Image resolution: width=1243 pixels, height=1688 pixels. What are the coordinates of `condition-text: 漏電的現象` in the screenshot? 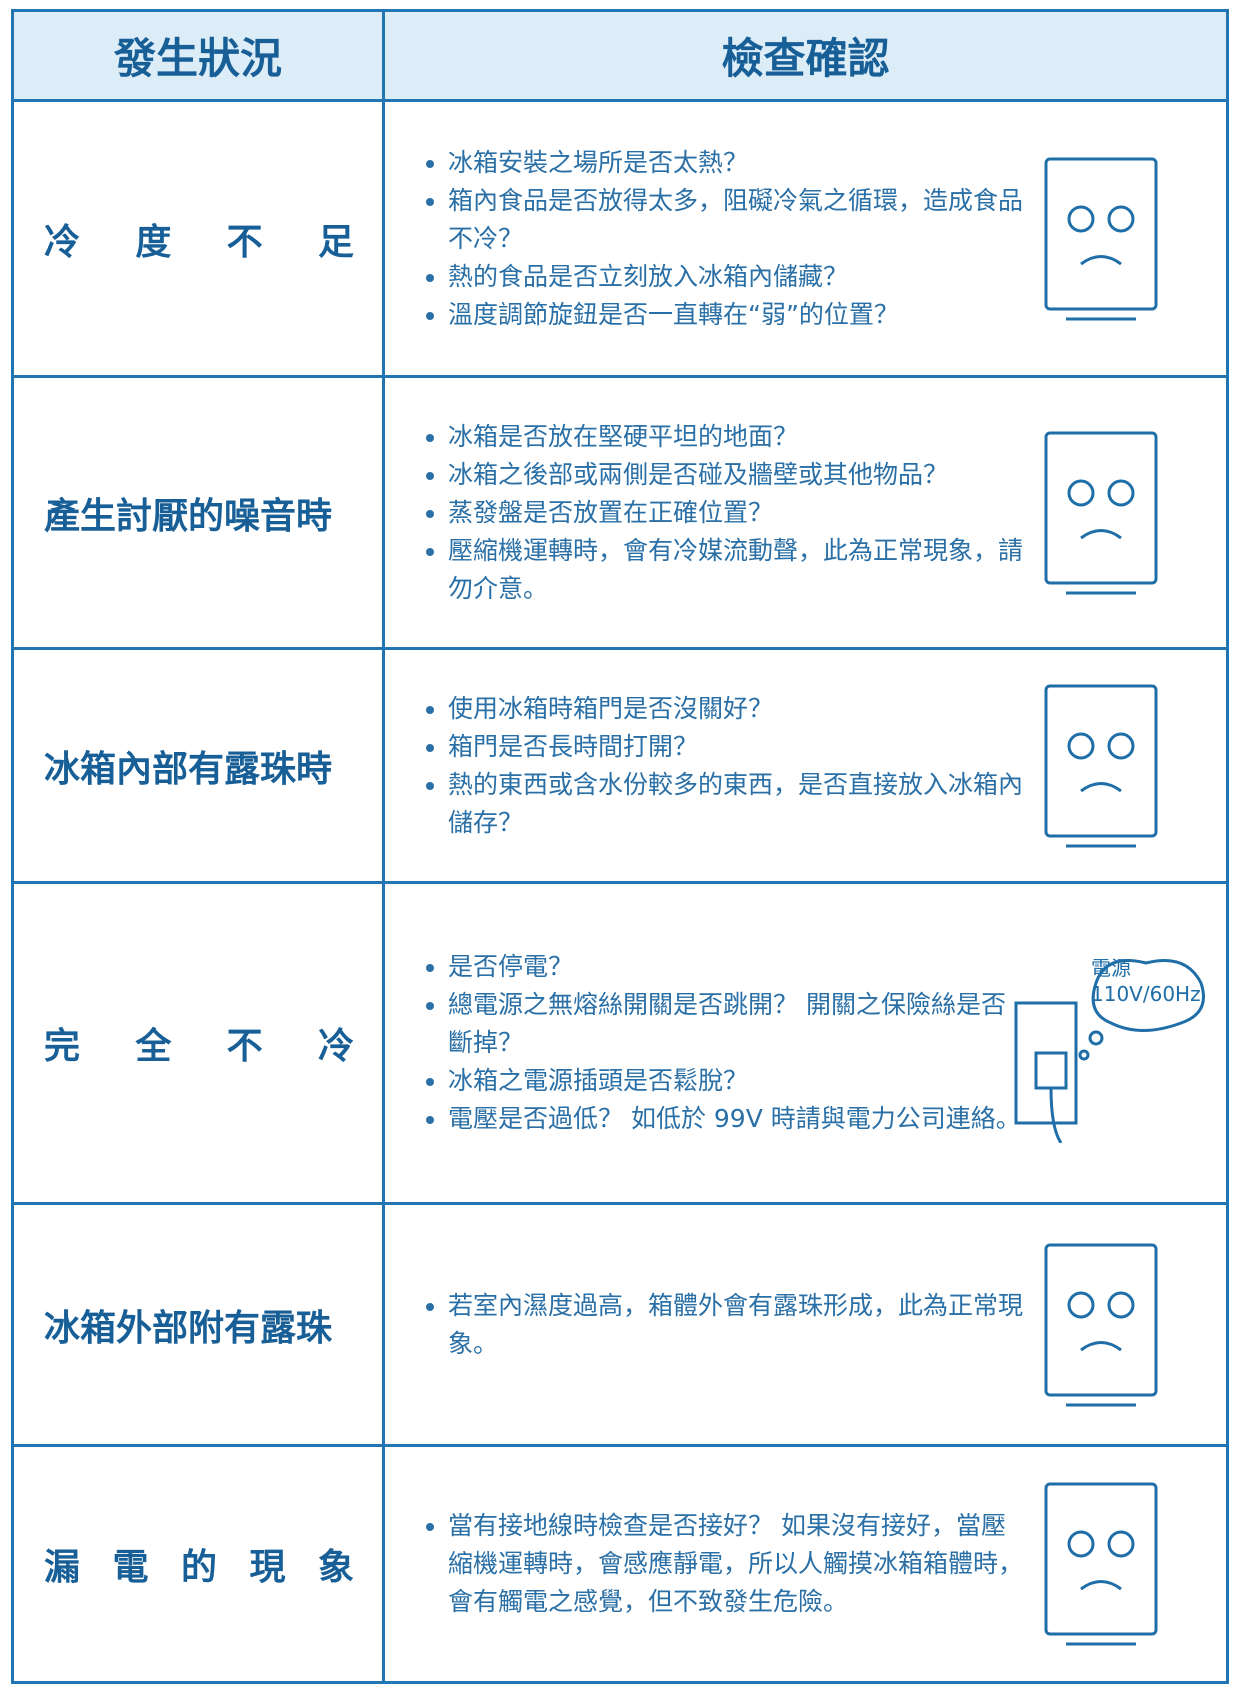 It's located at (199, 1567).